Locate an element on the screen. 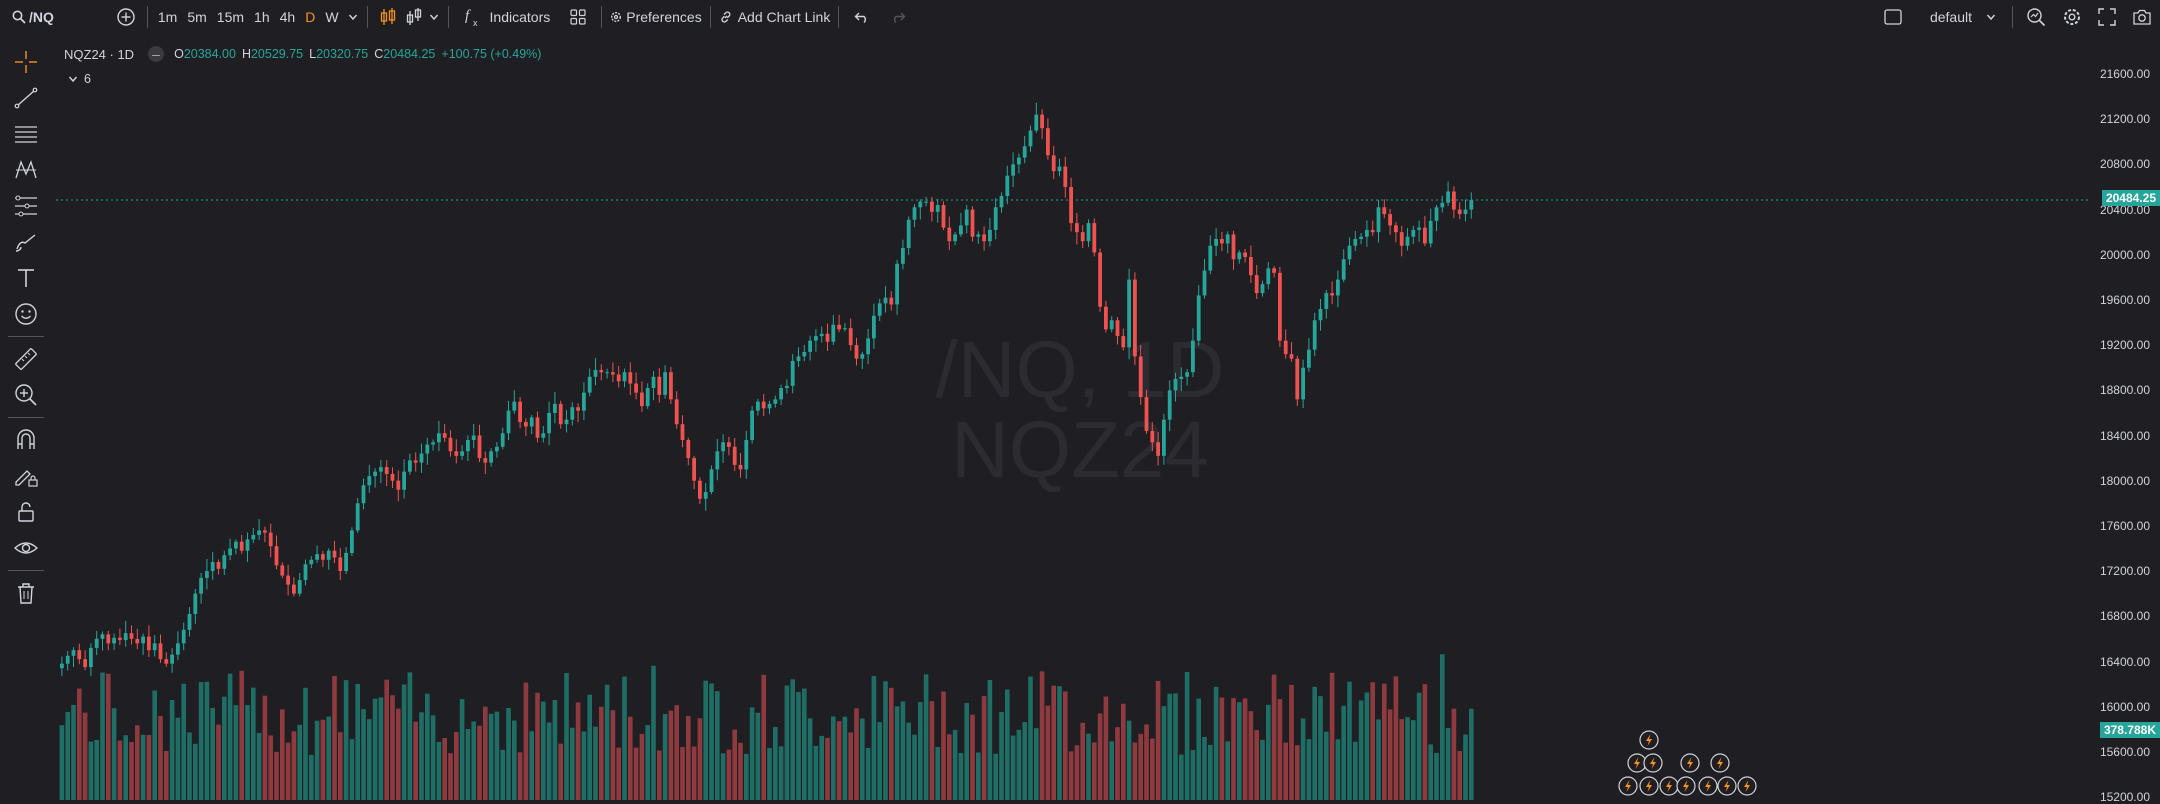 Image resolution: width=2160 pixels, height=804 pixels. interval-d: D is located at coordinates (310, 17).